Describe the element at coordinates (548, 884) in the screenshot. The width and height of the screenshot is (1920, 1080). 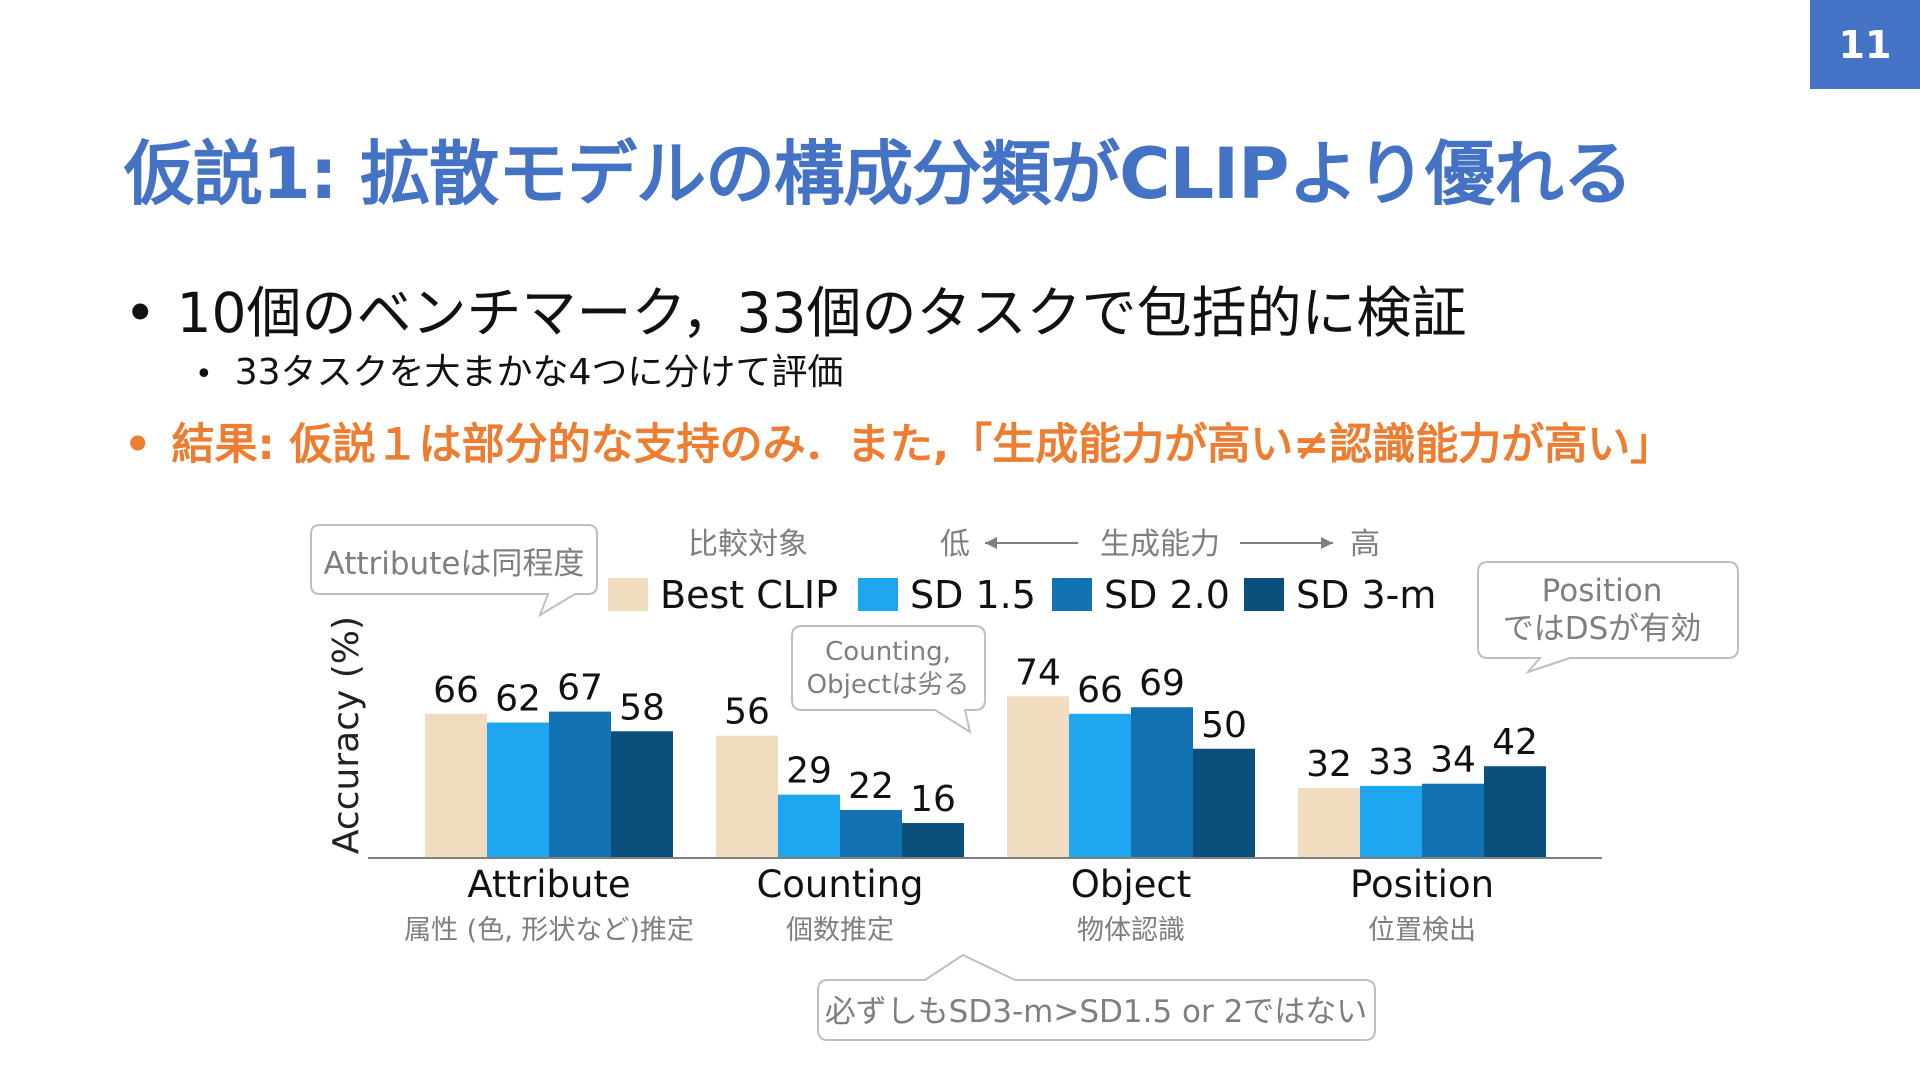
I see `x-tick-label: Attribute` at that location.